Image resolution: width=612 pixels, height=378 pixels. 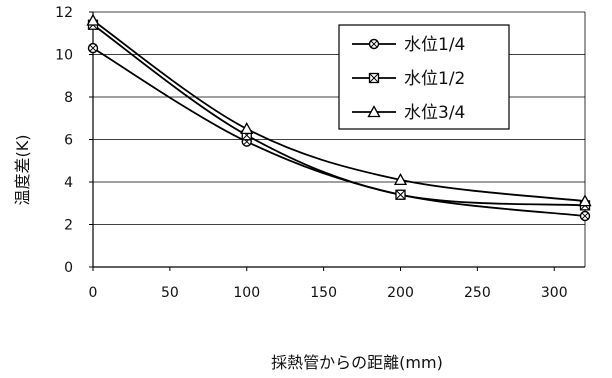 I want to click on x-tick-label-250: 250, so click(x=477, y=293).